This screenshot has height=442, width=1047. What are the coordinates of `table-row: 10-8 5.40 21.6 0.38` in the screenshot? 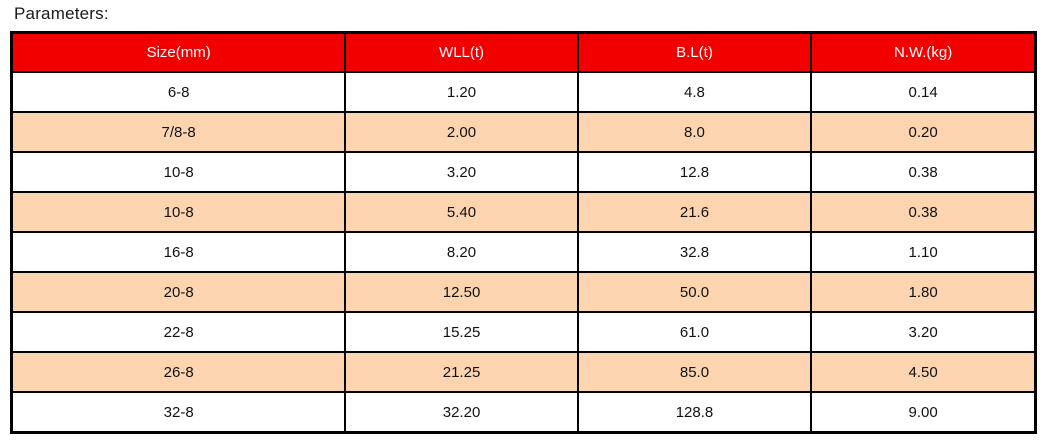 It's located at (523, 212).